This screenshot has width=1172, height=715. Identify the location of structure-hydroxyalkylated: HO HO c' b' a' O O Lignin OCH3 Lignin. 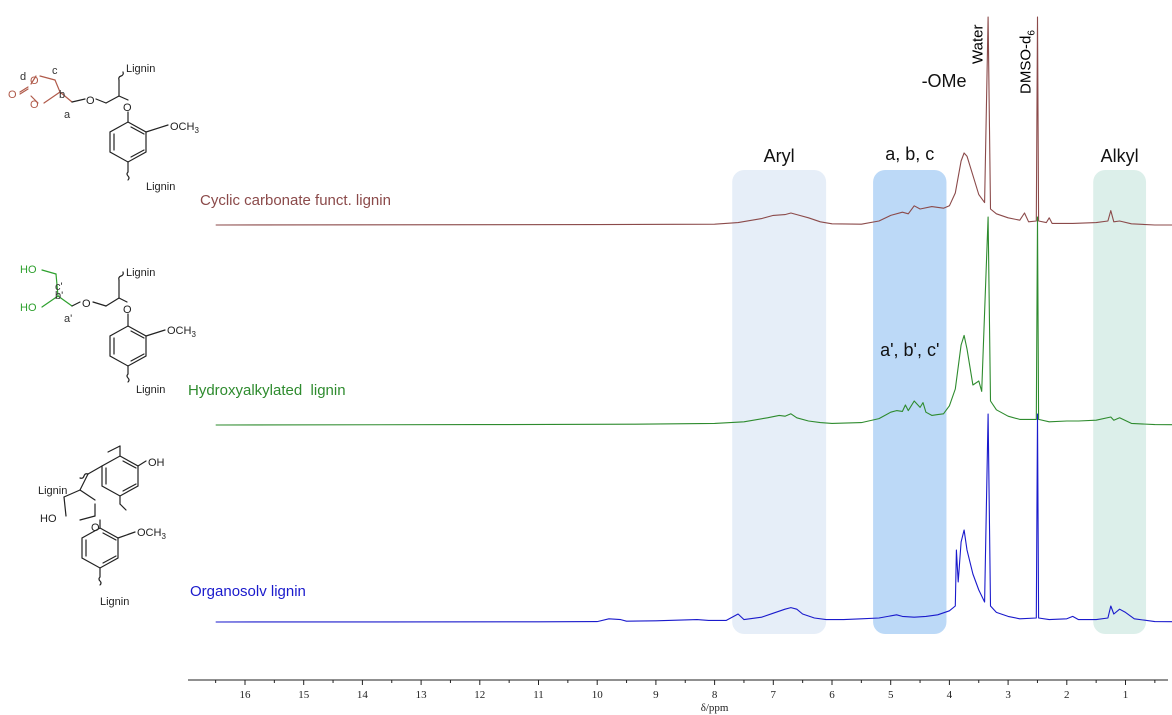
(108, 330).